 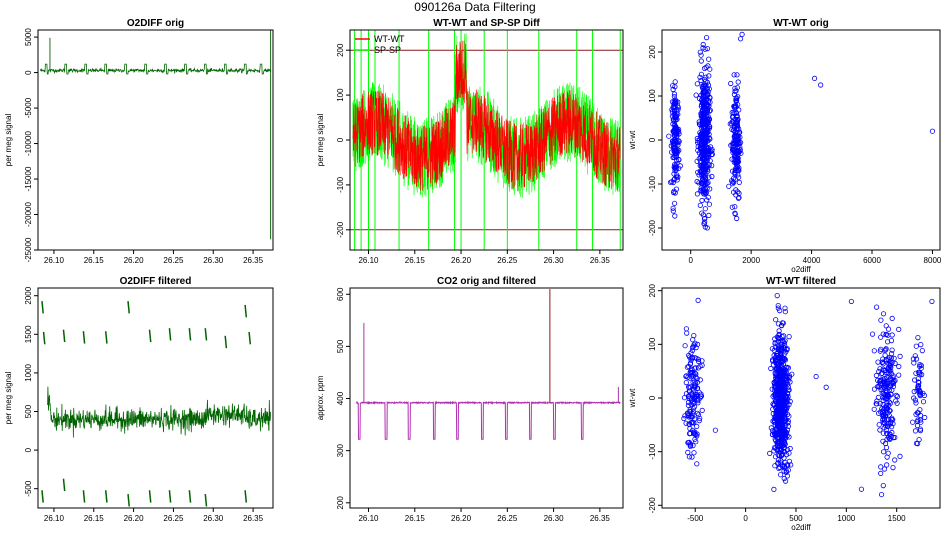 What do you see at coordinates (652, 505) in the screenshot?
I see `y-tick-label: -200` at bounding box center [652, 505].